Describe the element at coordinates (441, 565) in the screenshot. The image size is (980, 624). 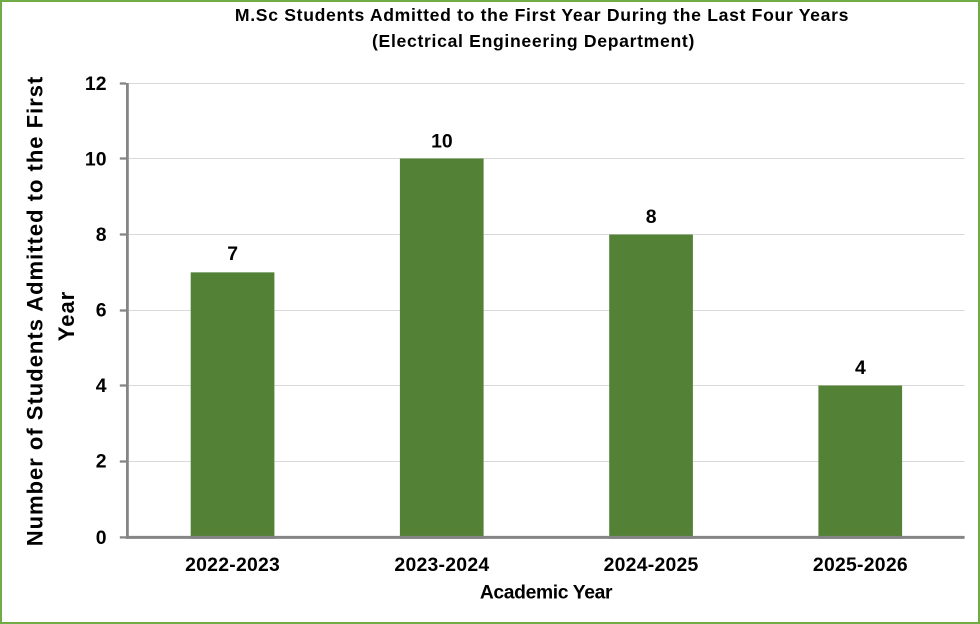
I see `svg-text: 2023-2024` at that location.